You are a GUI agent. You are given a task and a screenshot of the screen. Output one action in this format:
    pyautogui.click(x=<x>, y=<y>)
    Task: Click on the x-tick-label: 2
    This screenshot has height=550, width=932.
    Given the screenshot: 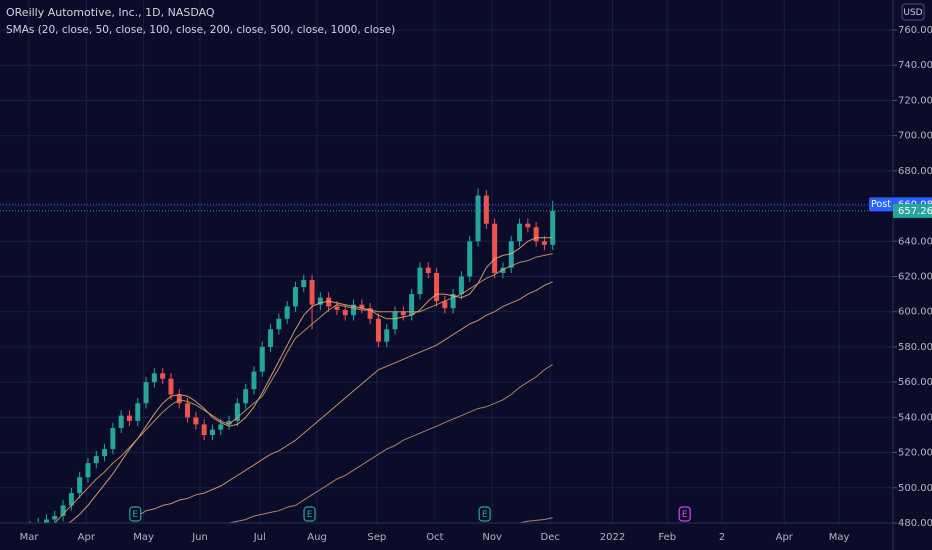 What is the action you would take?
    pyautogui.click(x=722, y=537)
    